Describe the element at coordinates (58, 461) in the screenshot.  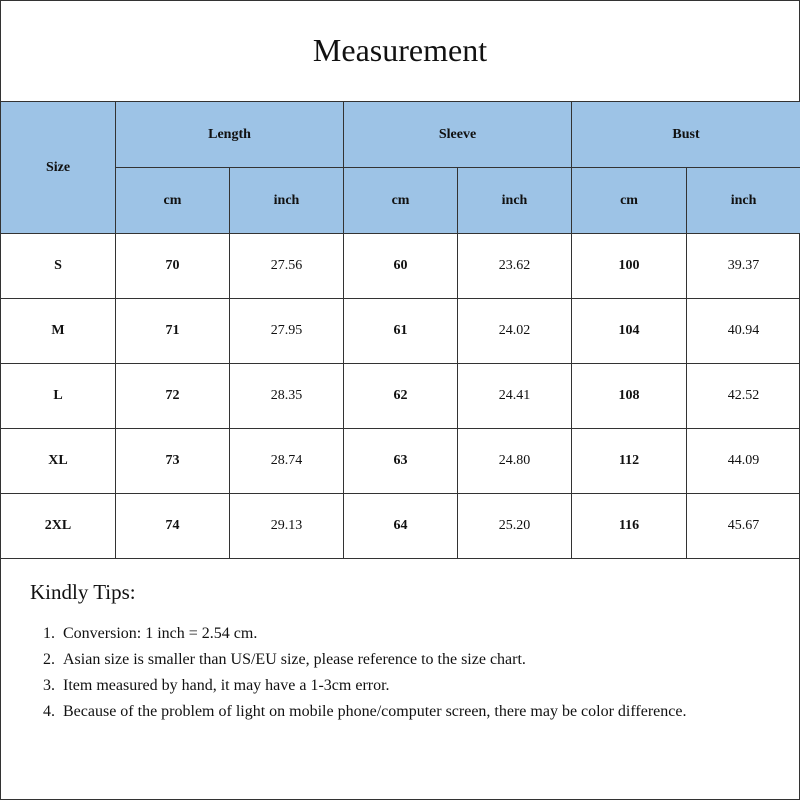
I see `size-cell: XL` at that location.